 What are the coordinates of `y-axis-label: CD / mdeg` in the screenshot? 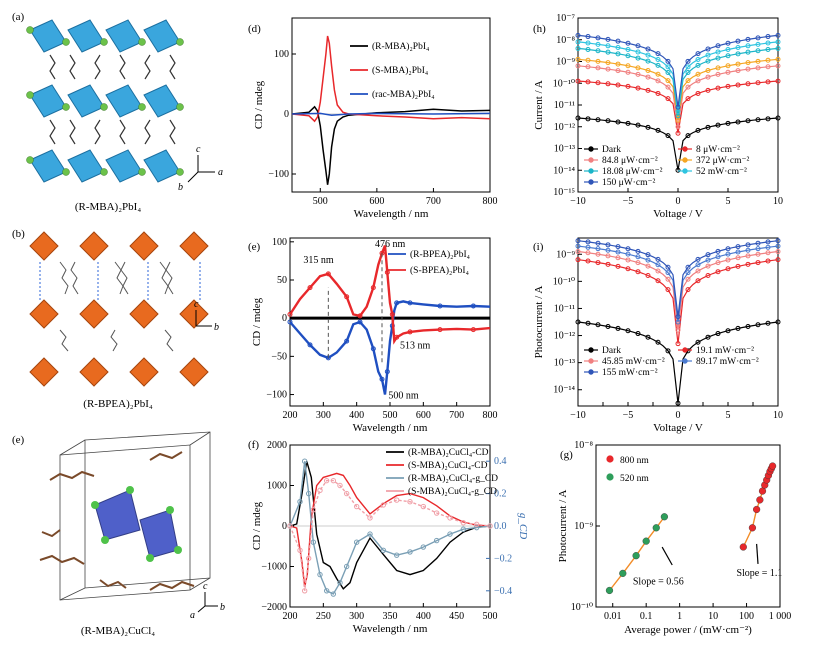 It's located at (257, 525).